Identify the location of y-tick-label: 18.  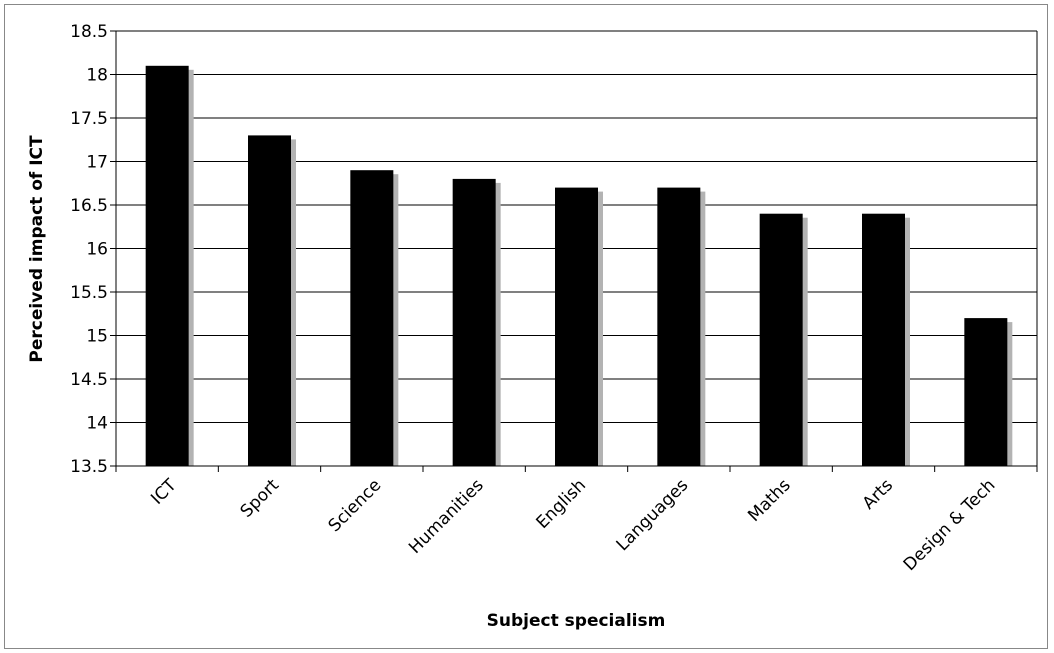
(97, 76).